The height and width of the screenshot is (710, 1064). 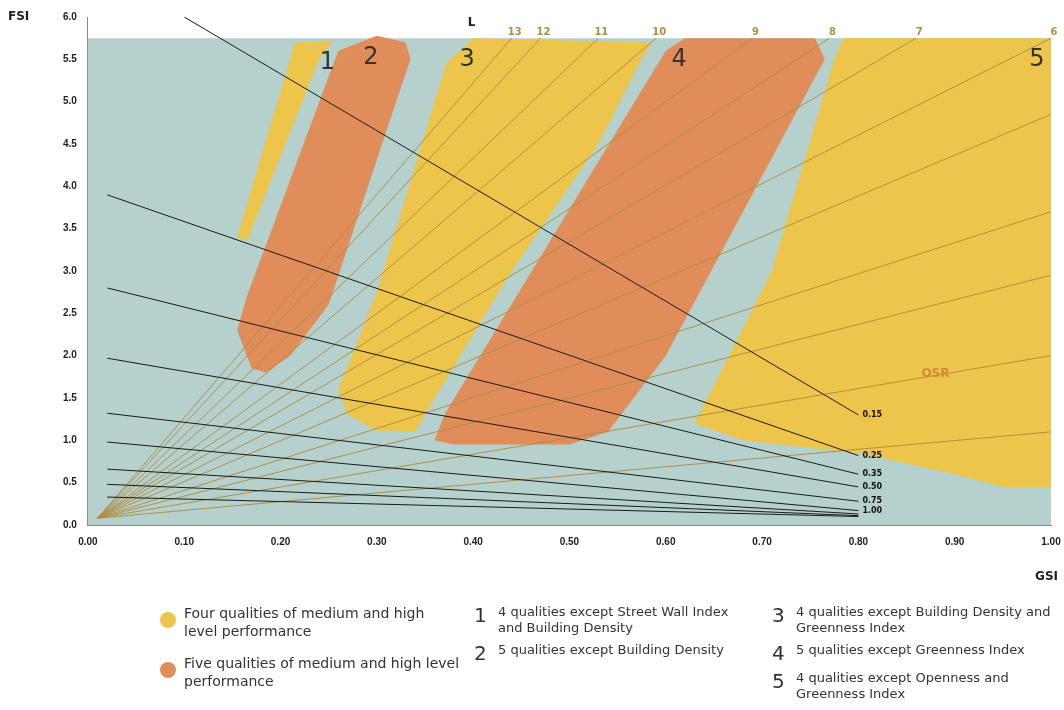 What do you see at coordinates (912, 619) in the screenshot?
I see `text: 3 4 qualities except Building Density and Greenness Index` at bounding box center [912, 619].